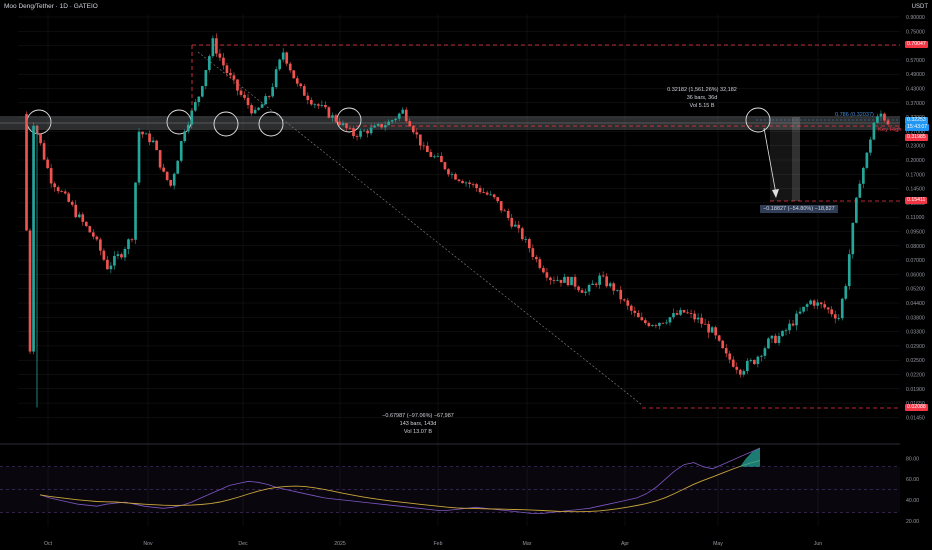  I want to click on price-tick-18: 0.06000, so click(915, 275).